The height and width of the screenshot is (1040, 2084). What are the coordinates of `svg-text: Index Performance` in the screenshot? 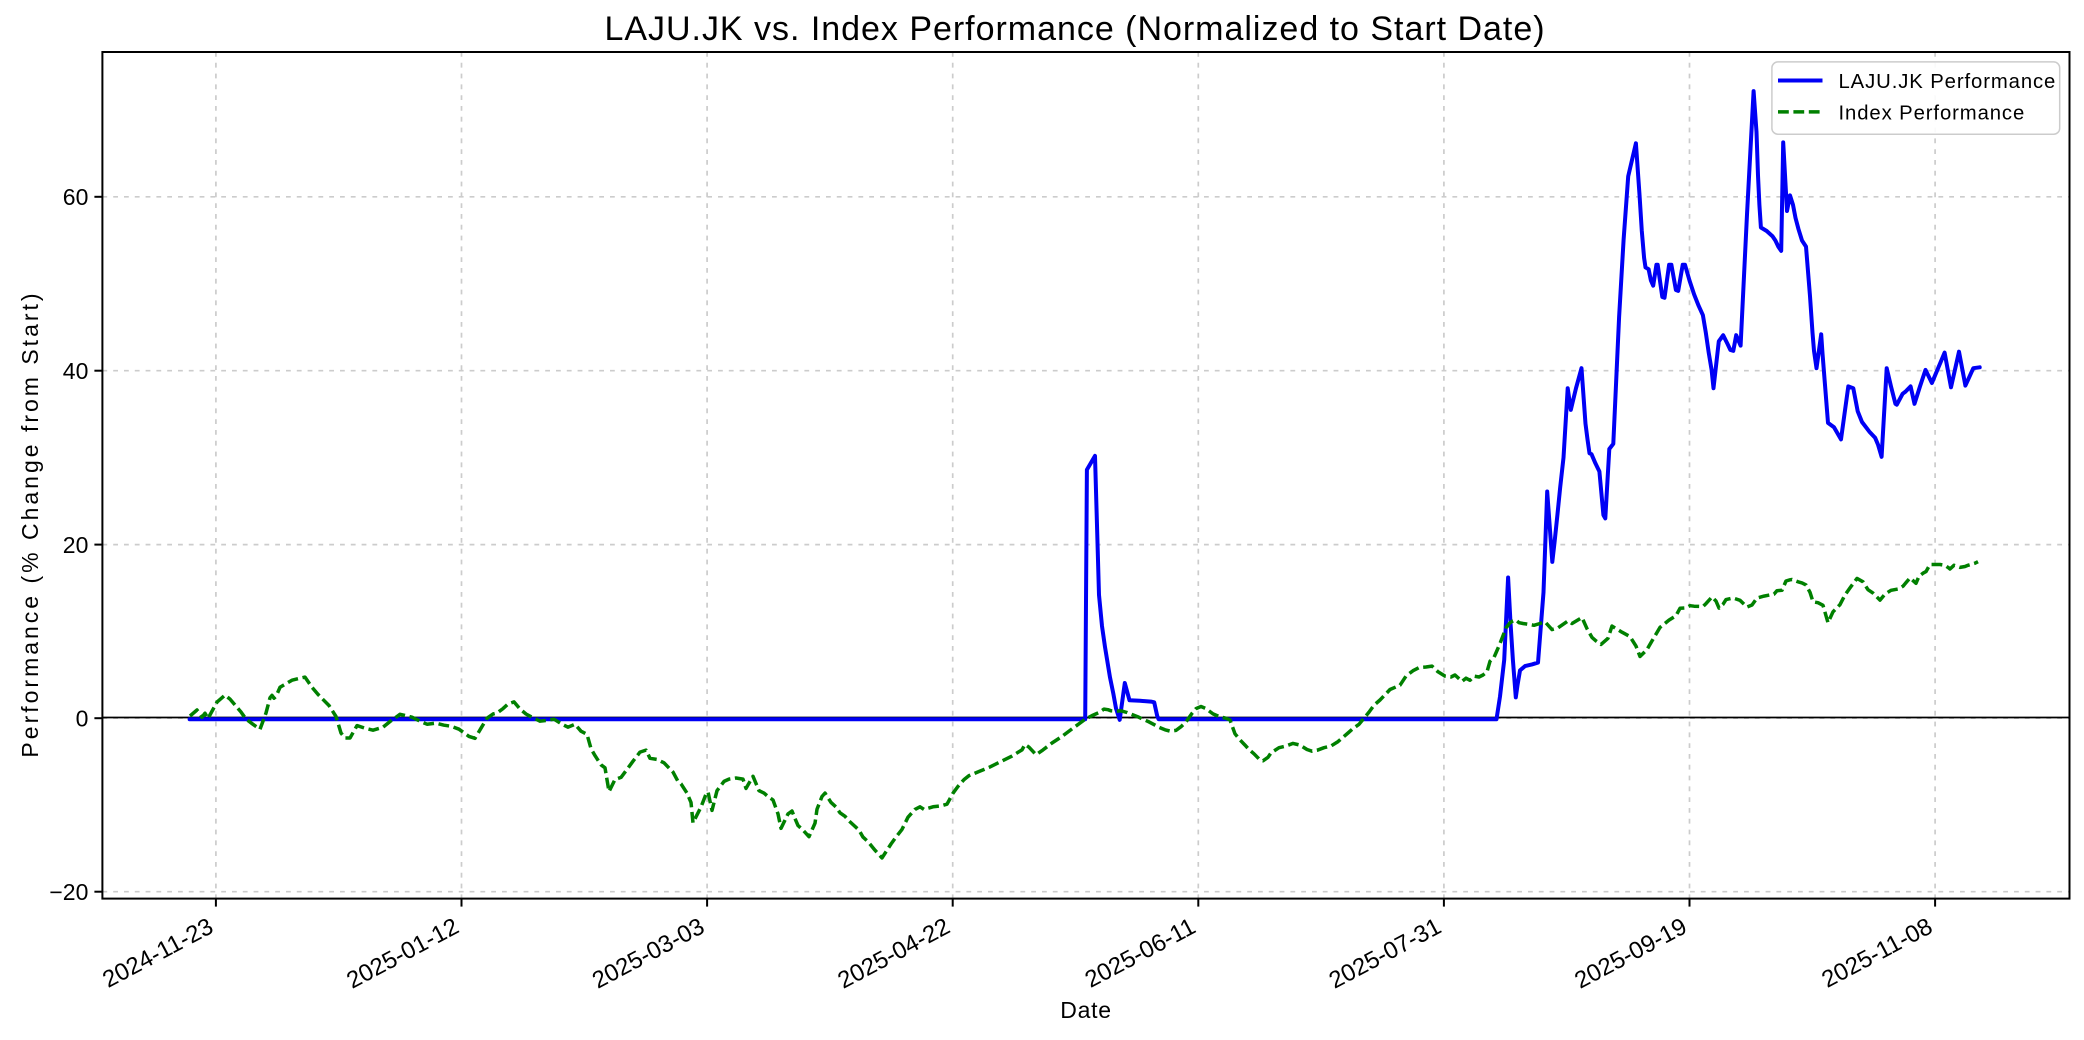 It's located at (1932, 113).